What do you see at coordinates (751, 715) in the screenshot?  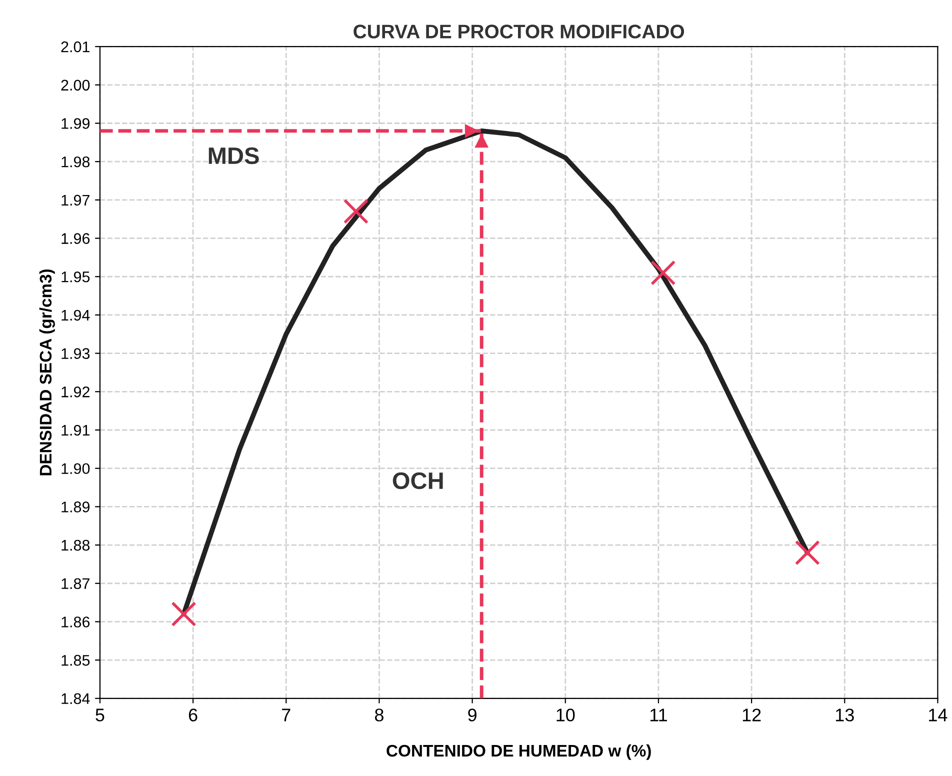 I see `x-tick-label: 12` at bounding box center [751, 715].